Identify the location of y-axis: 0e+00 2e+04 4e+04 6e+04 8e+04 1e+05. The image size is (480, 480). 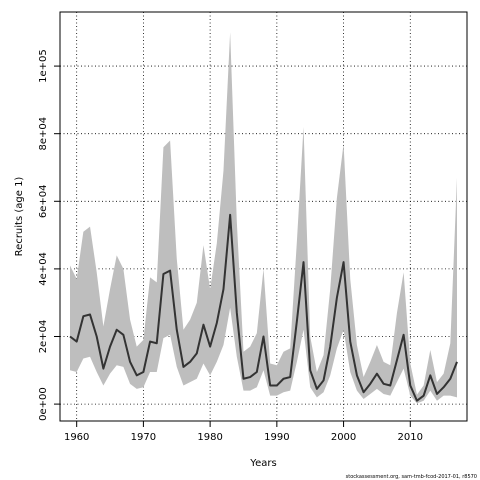
(49, 235).